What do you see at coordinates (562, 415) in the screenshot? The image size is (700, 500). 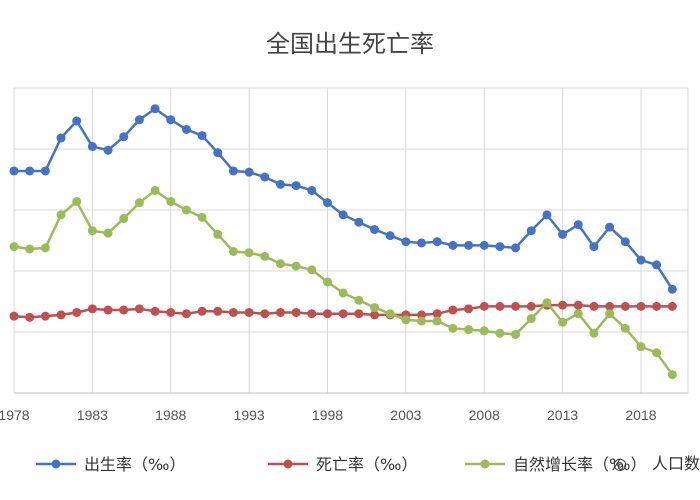 I see `x-tick-label: 2013` at bounding box center [562, 415].